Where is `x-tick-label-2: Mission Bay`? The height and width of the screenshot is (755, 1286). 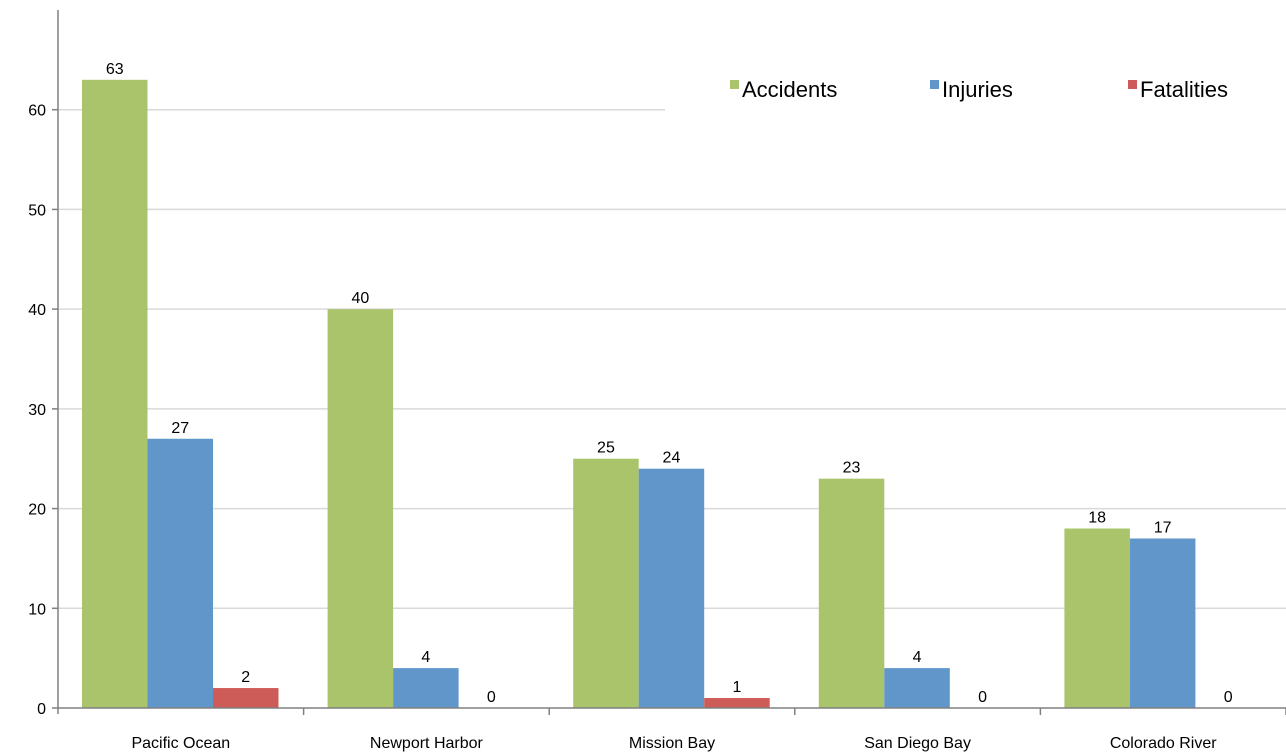
x-tick-label-2: Mission Bay is located at coordinates (672, 743).